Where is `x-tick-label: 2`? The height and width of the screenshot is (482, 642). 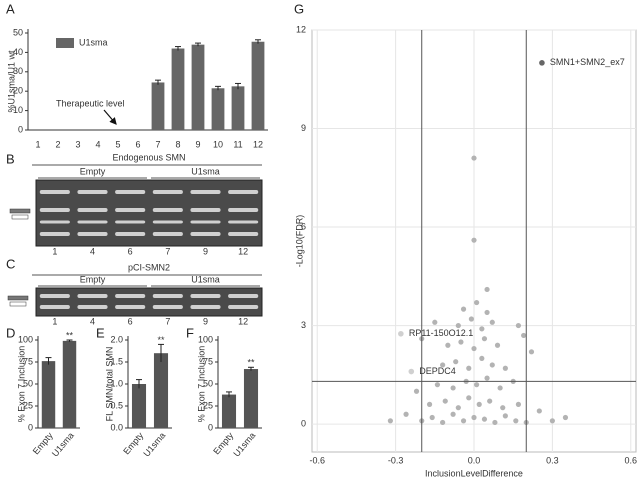
x-tick-label: 2 is located at coordinates (57, 144).